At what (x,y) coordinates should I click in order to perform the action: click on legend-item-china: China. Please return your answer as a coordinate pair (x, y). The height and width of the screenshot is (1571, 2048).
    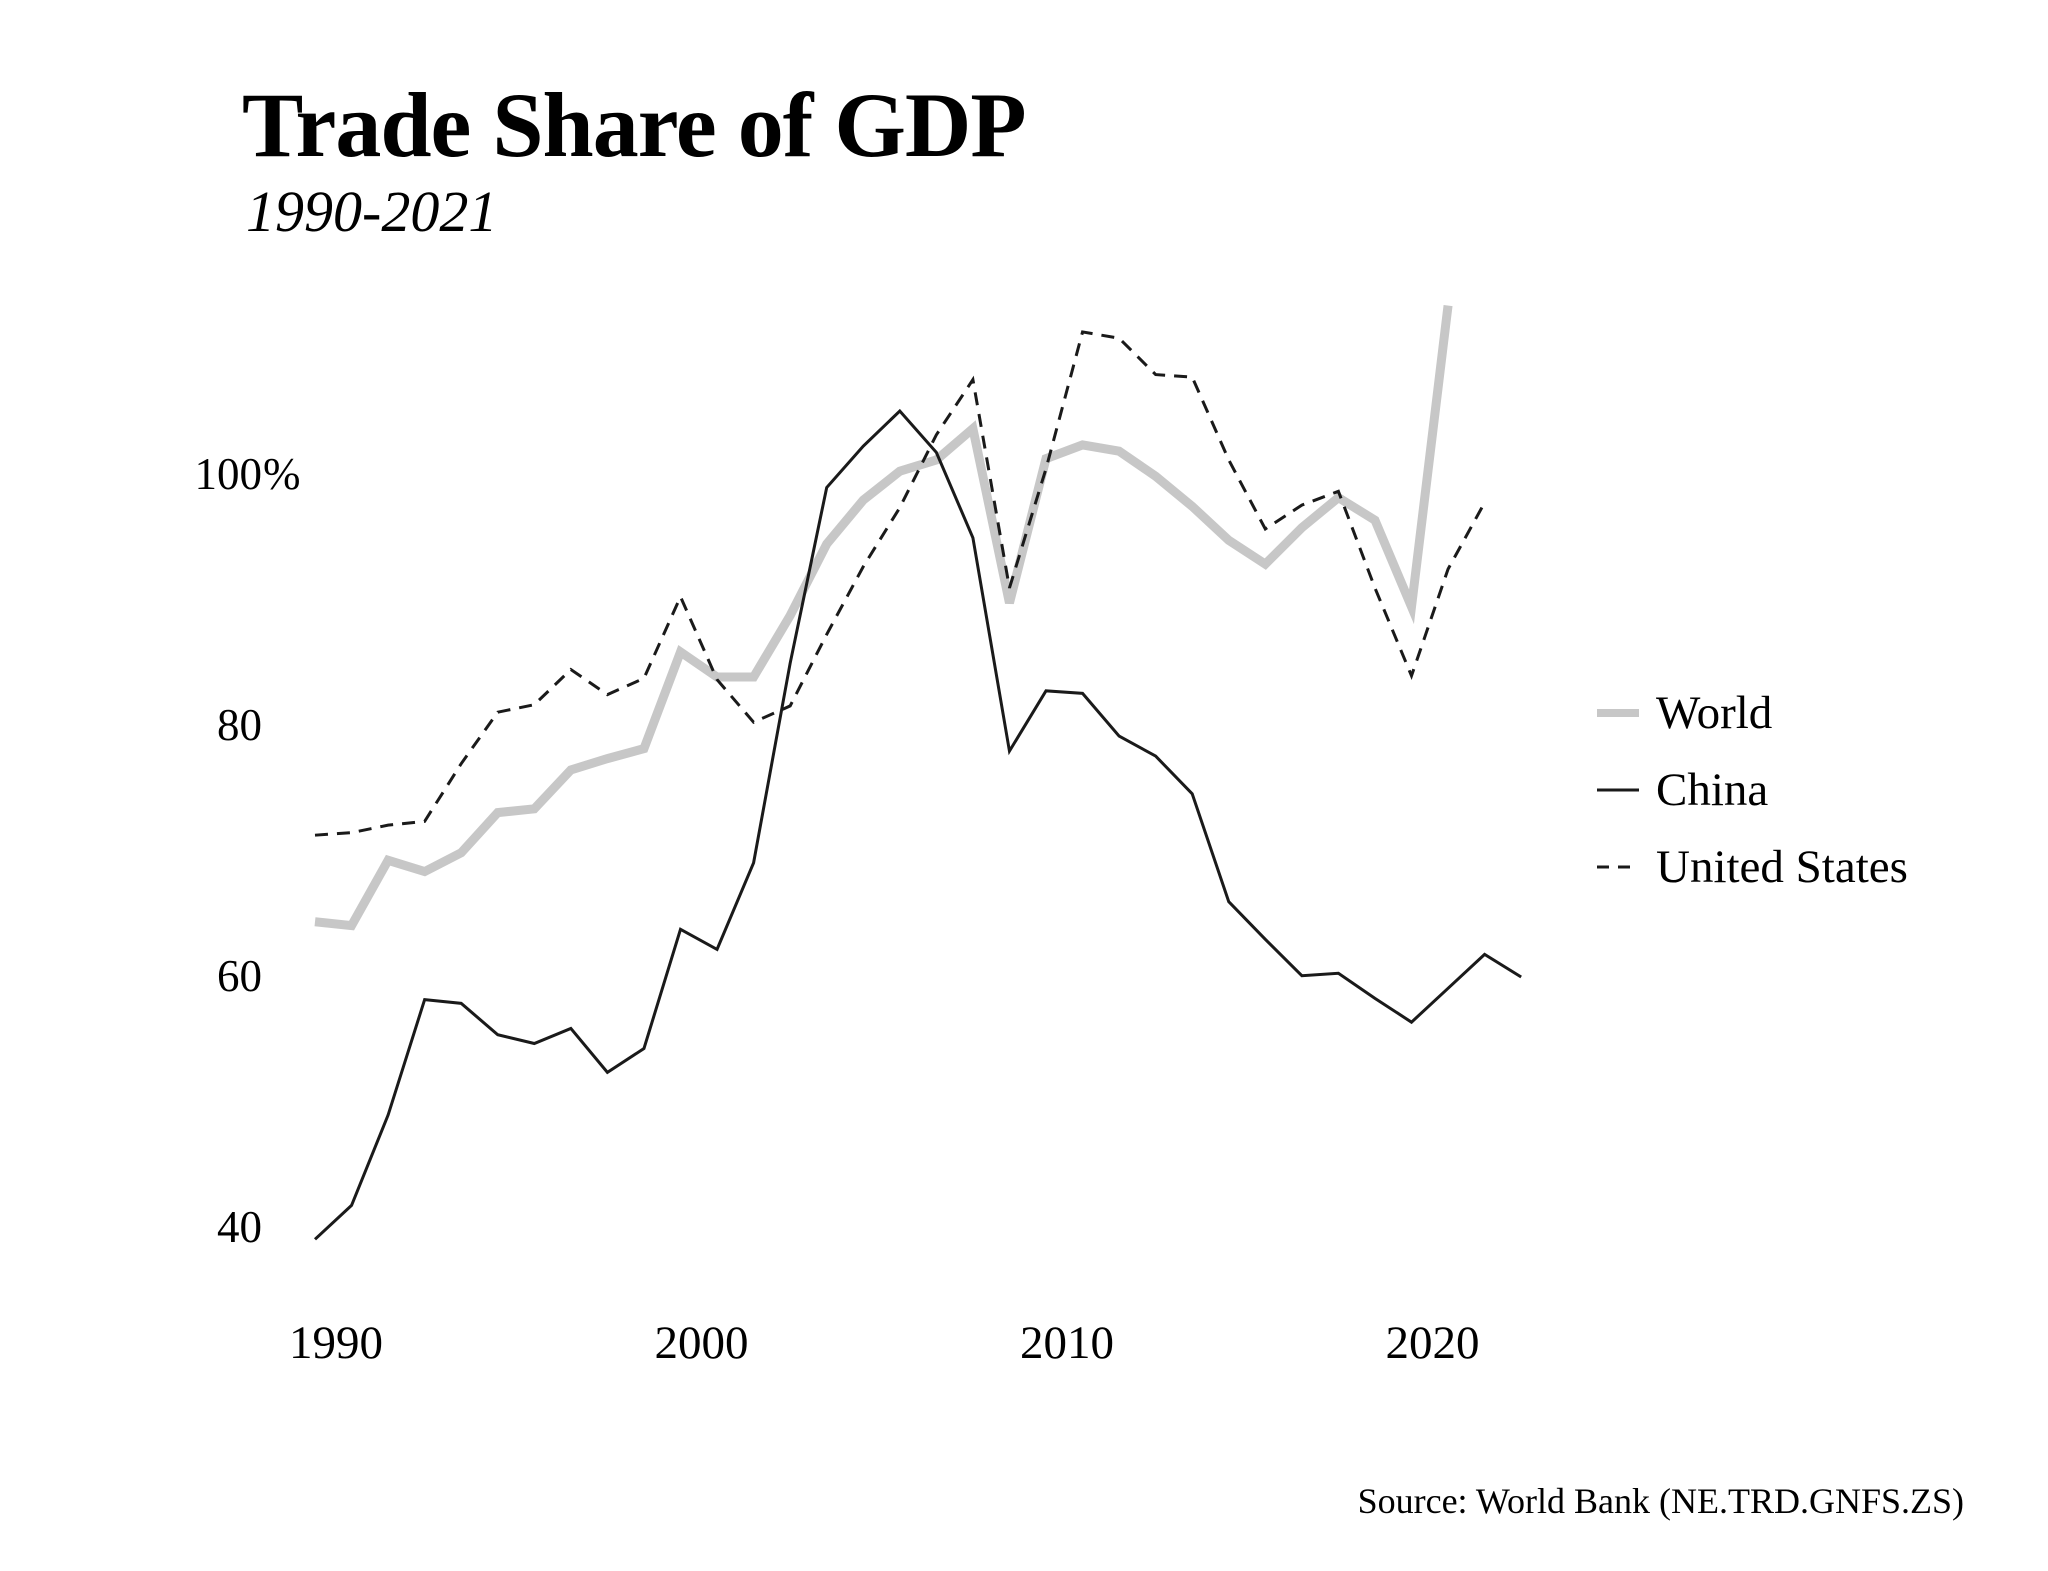
    Looking at the image, I should click on (1752, 789).